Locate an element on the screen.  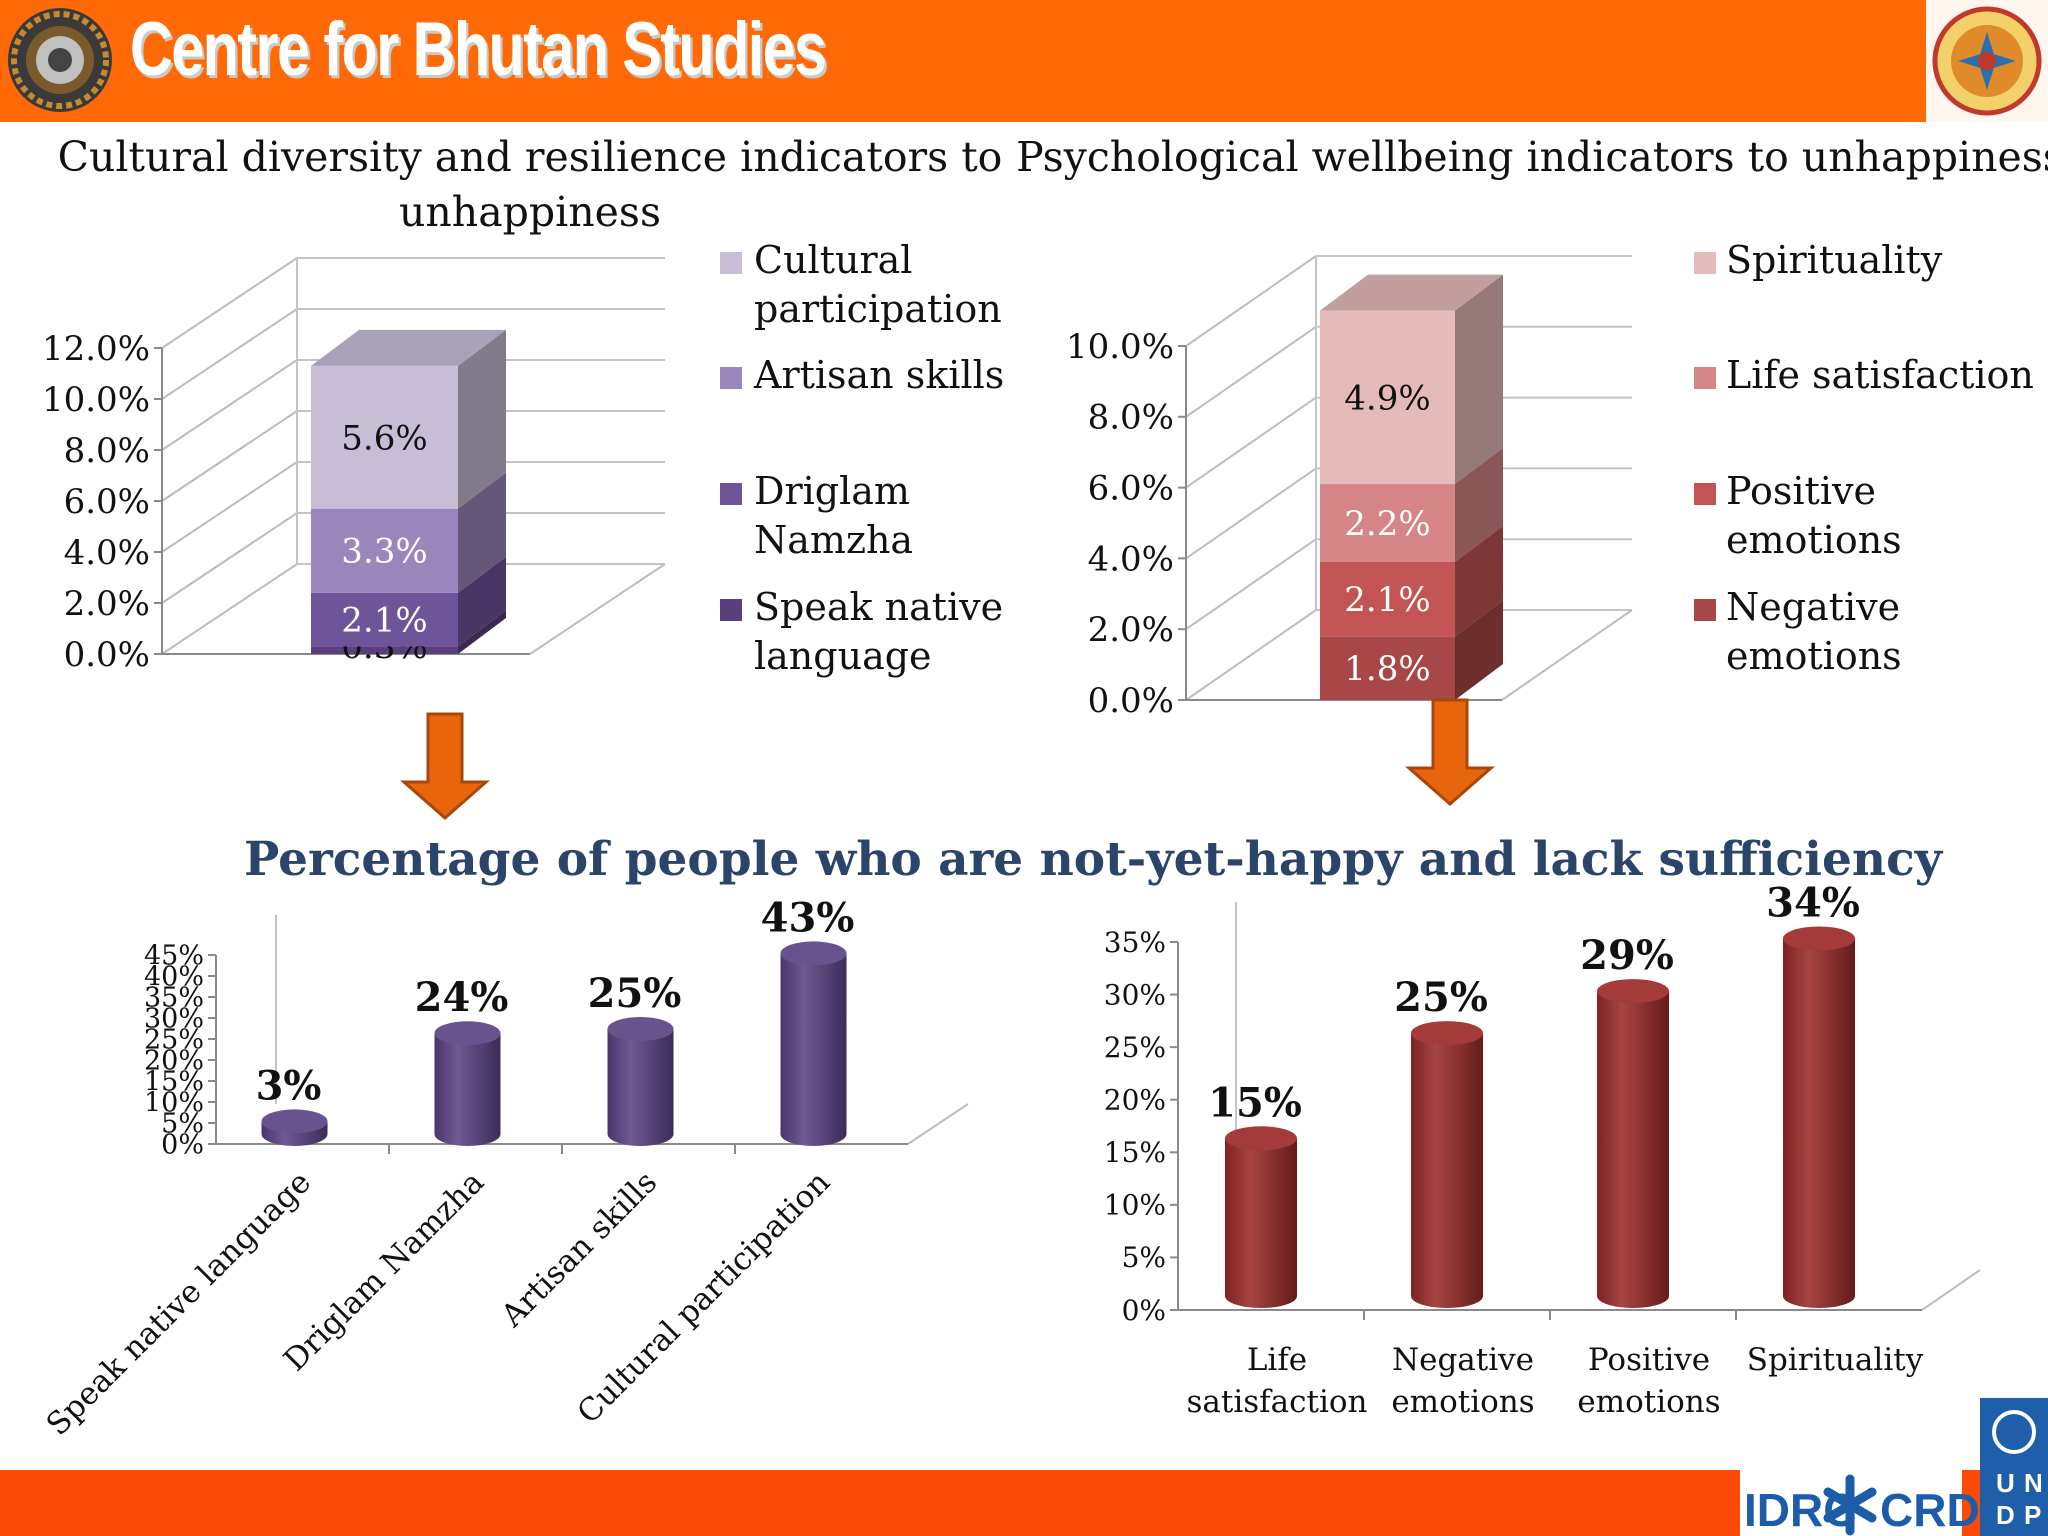
undp-letter: D is located at coordinates (2005, 1515).